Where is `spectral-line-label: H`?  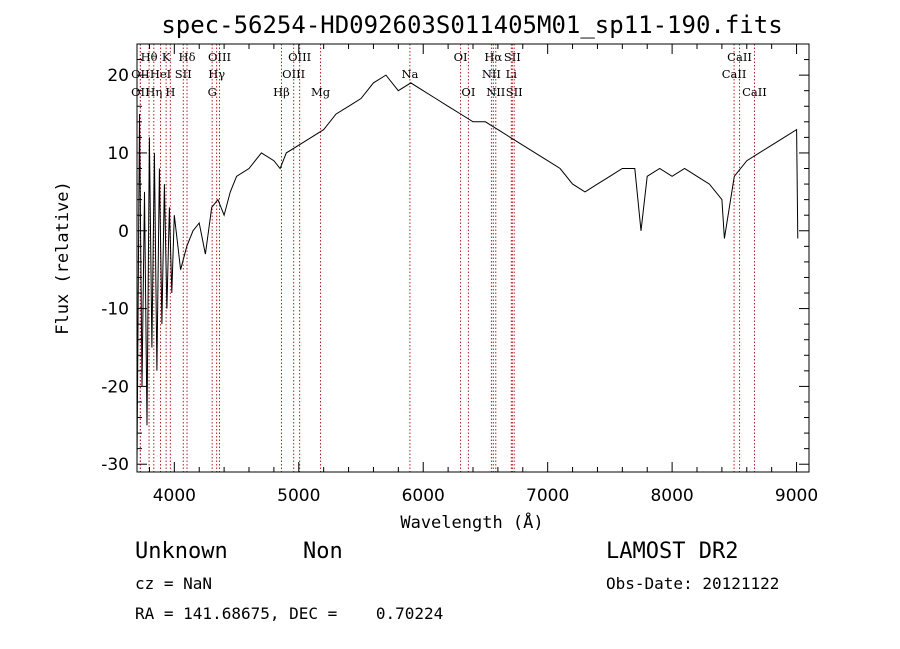
spectral-line-label: H is located at coordinates (170, 92).